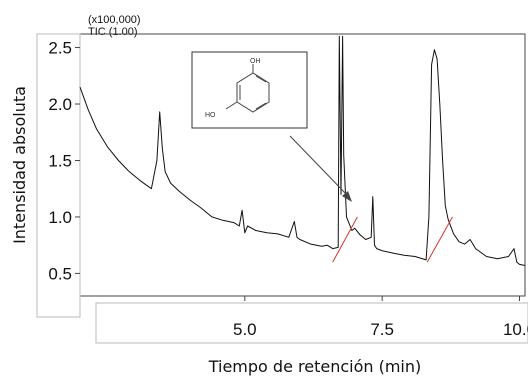  Describe the element at coordinates (114, 20) in the screenshot. I see `y-multiplier-label: (x100,000)` at that location.